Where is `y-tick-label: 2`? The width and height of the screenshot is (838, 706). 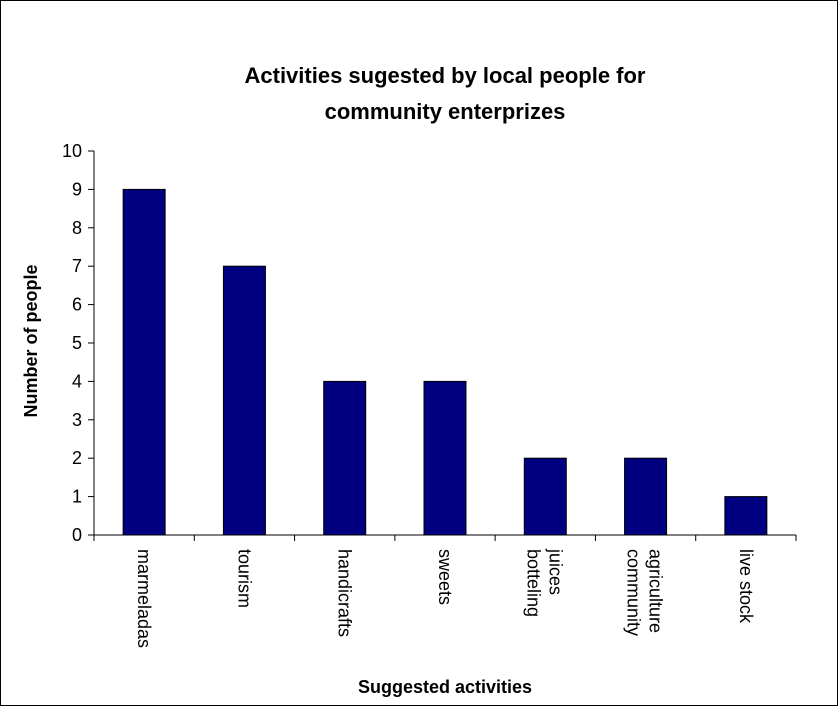
y-tick-label: 2 is located at coordinates (77, 458).